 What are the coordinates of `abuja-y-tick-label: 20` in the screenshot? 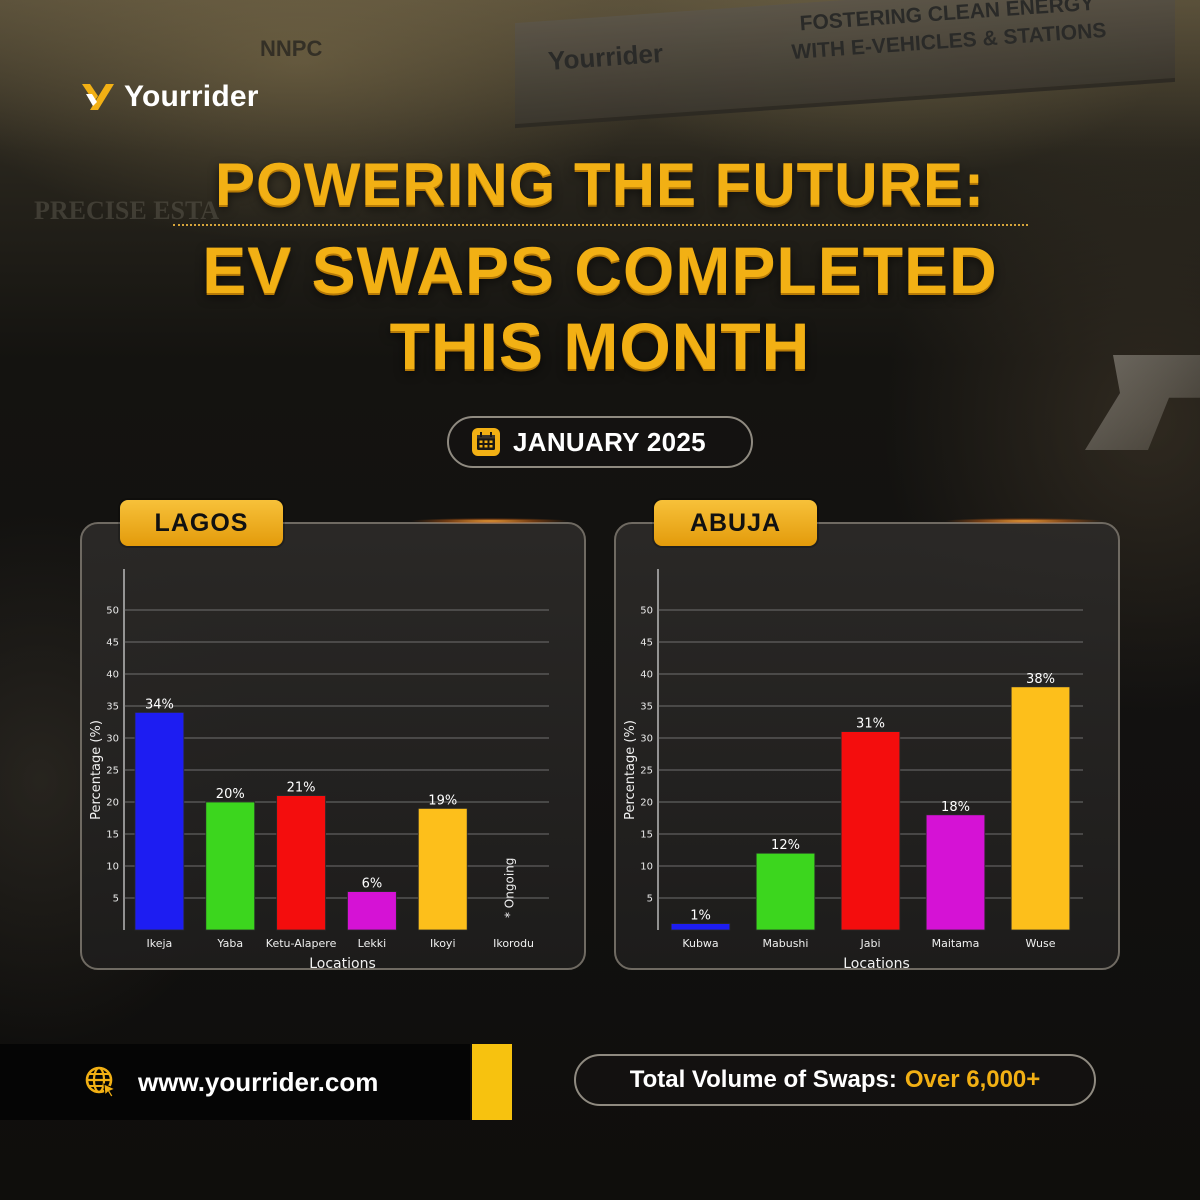 It's located at (646, 803).